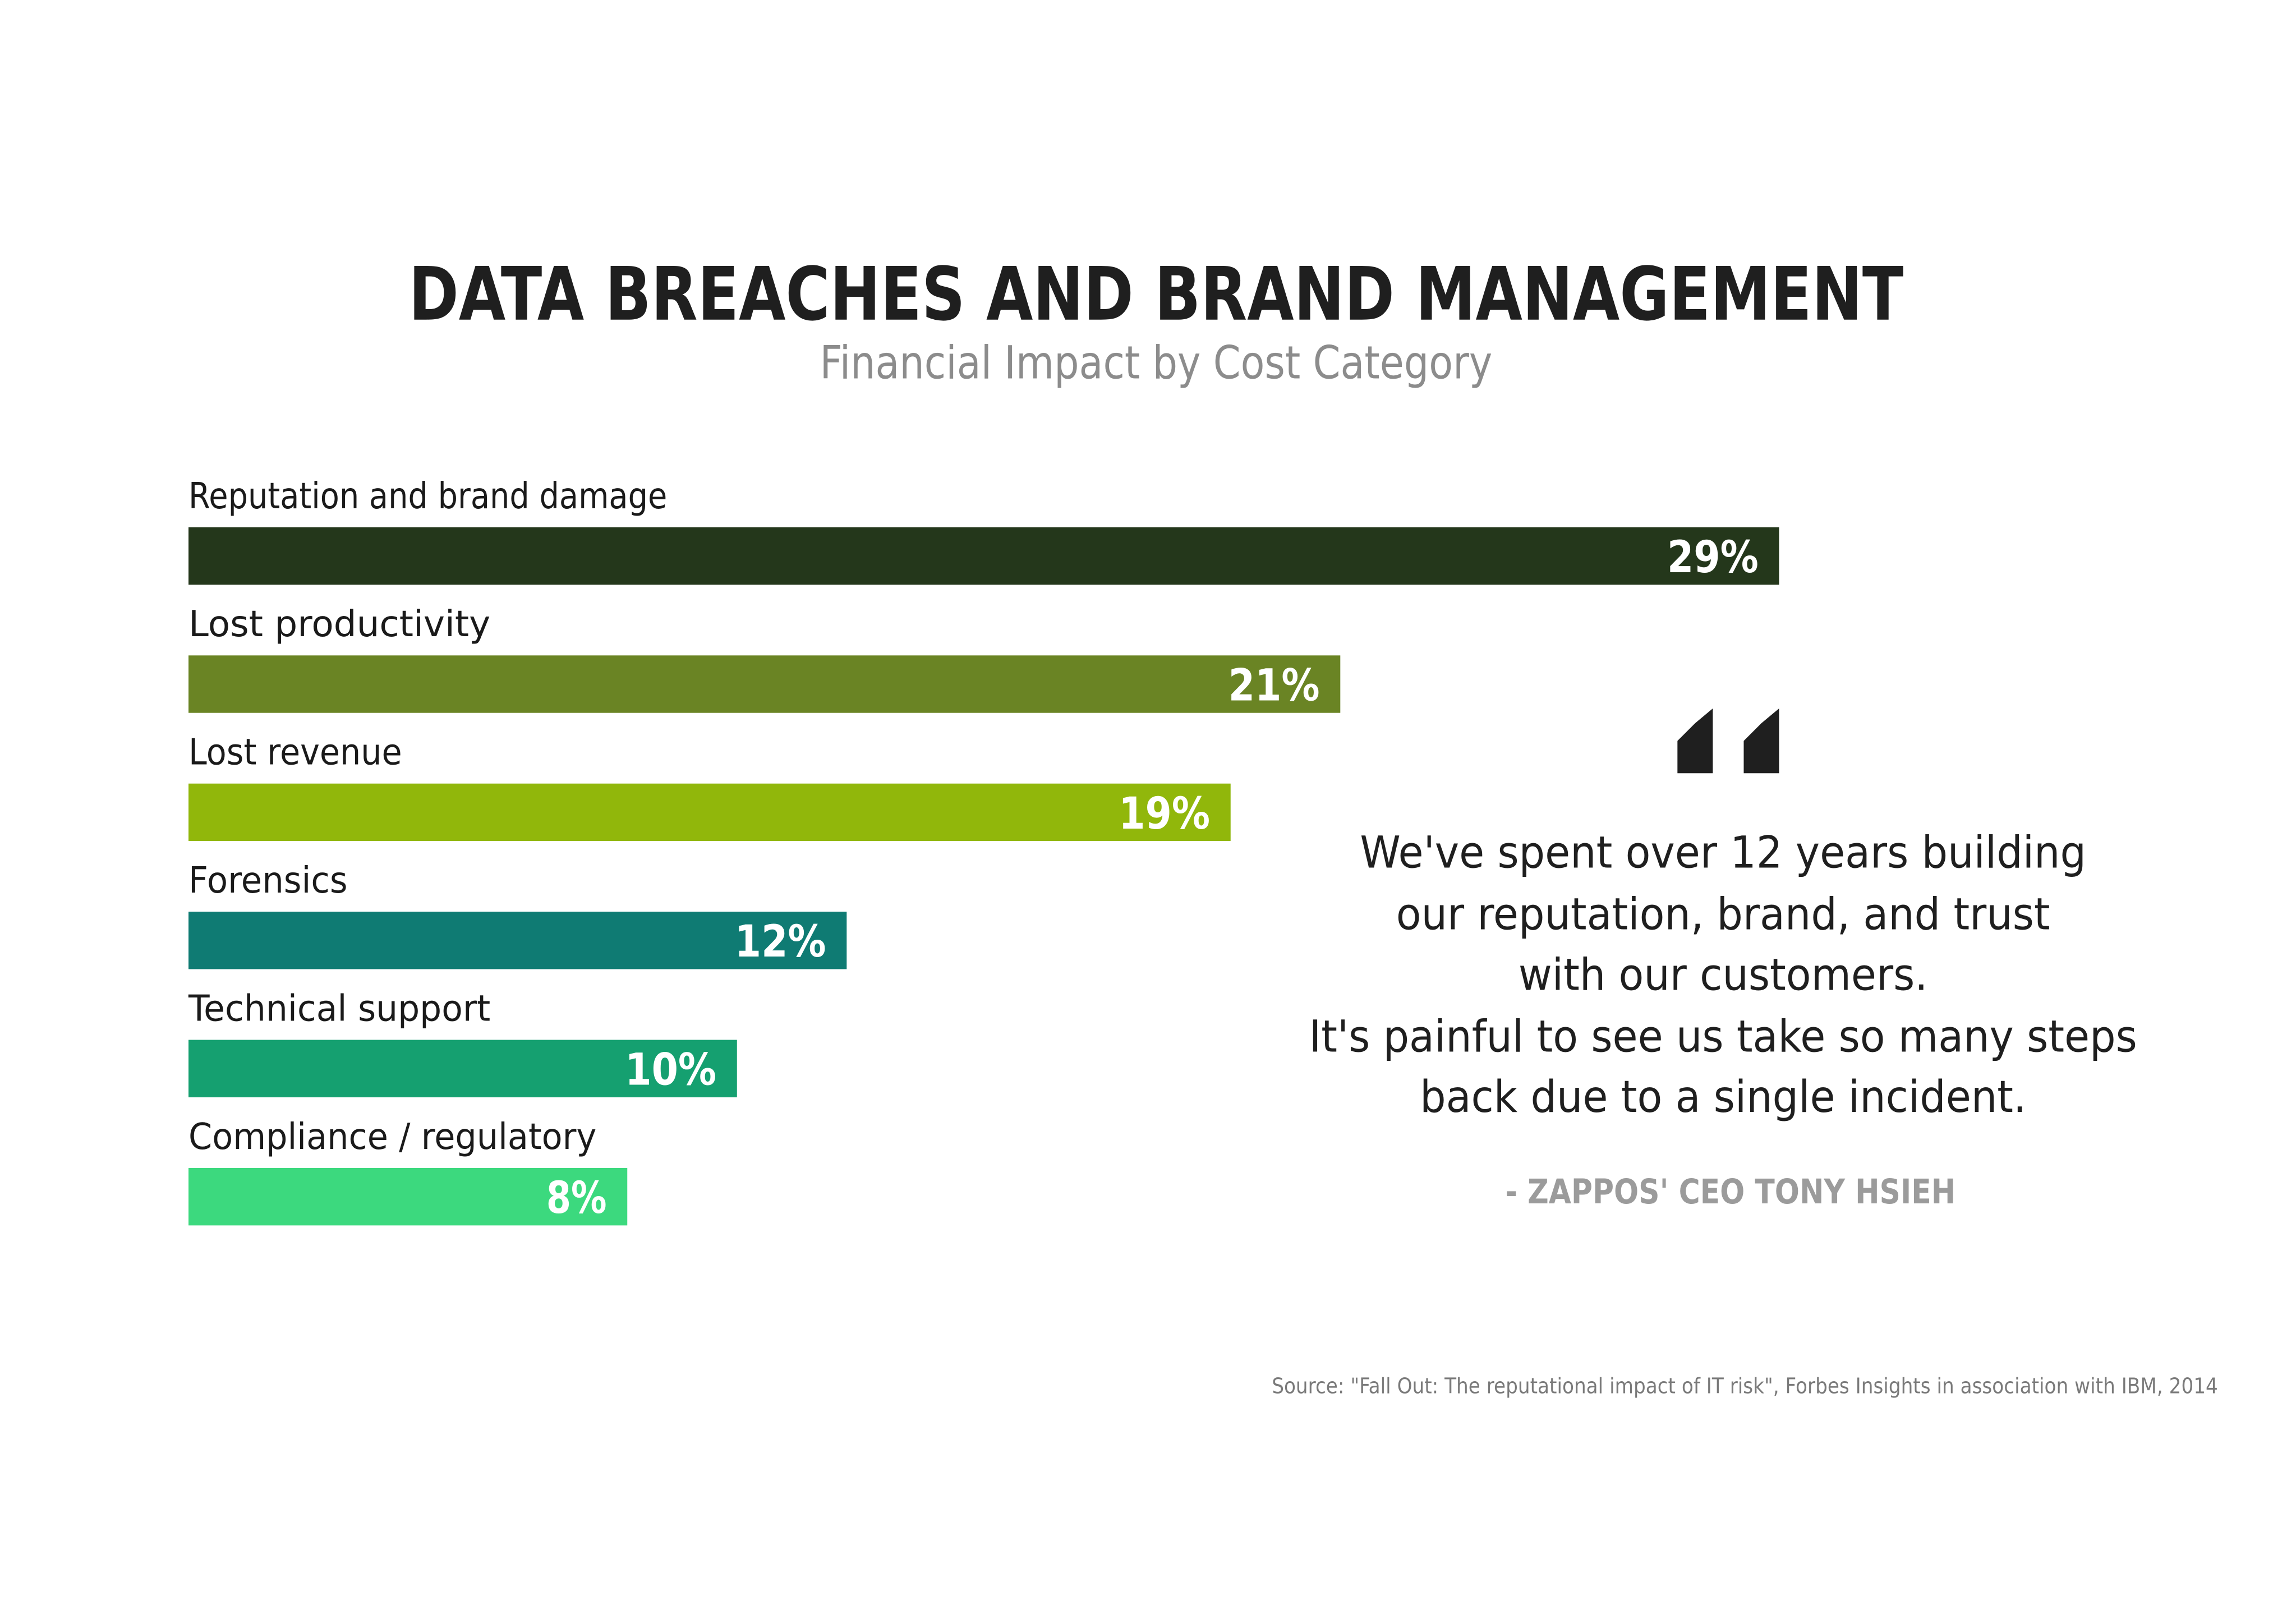  What do you see at coordinates (427, 496) in the screenshot?
I see `category-label: Reputation and brand damage` at bounding box center [427, 496].